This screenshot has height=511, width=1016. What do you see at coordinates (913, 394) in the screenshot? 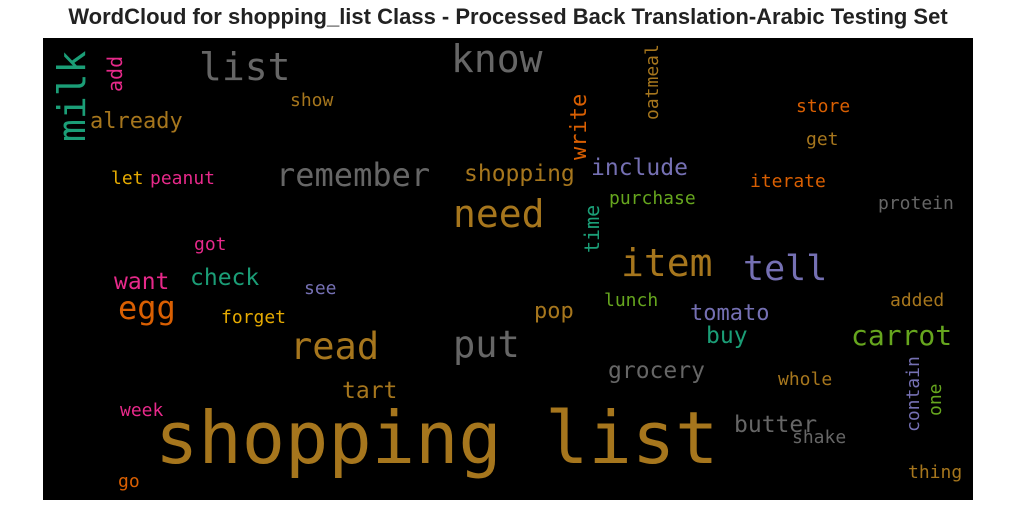
I see `word-contain: contain` at bounding box center [913, 394].